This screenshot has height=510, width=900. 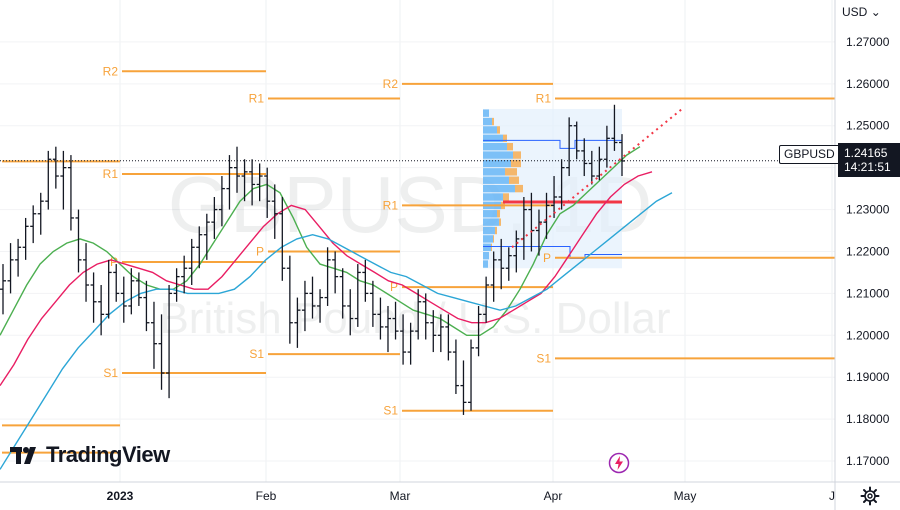 What do you see at coordinates (450, 492) in the screenshot?
I see `time-axis: 2023 Feb Mar Apr May J` at bounding box center [450, 492].